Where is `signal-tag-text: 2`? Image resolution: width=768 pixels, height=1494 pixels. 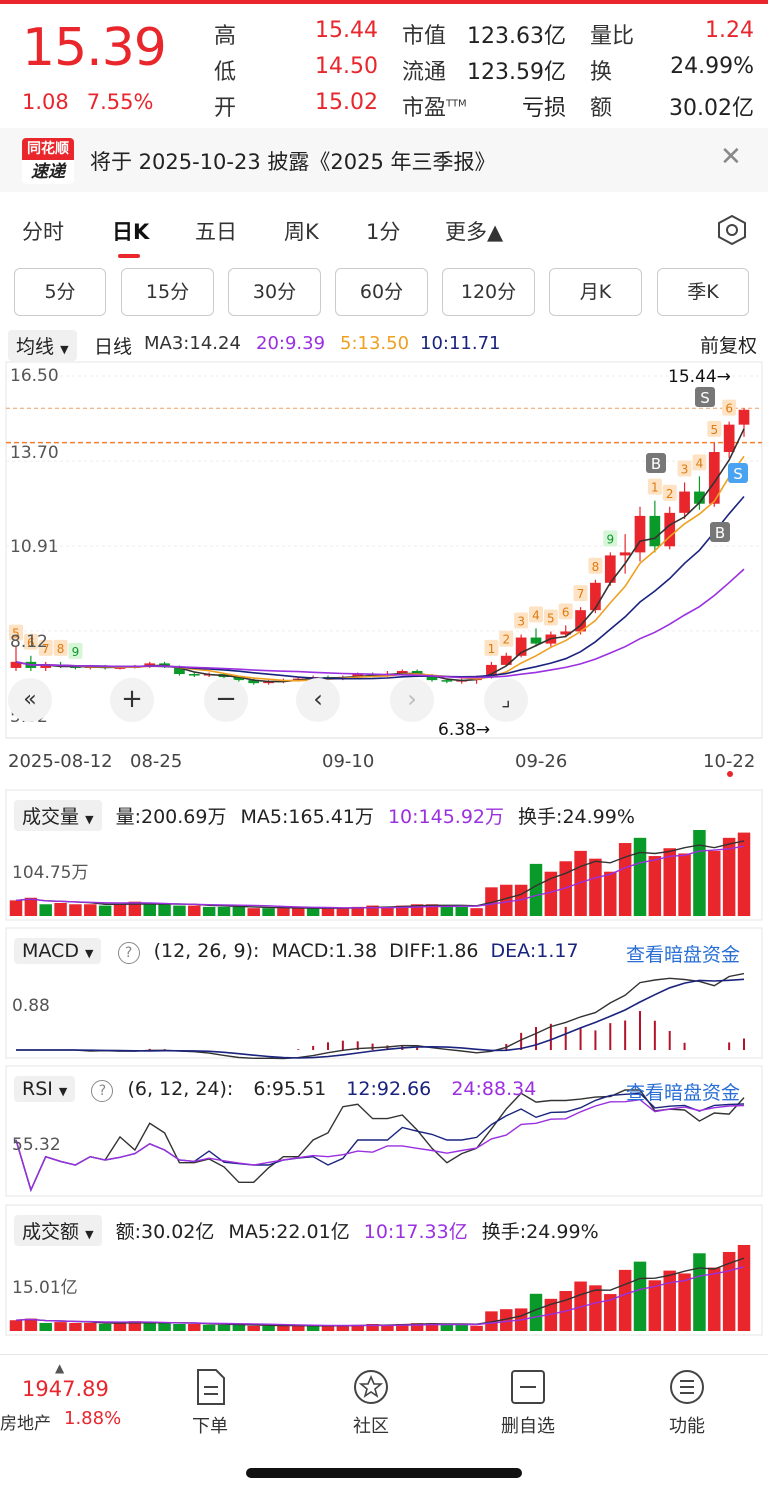
signal-tag-text: 2 is located at coordinates (670, 494).